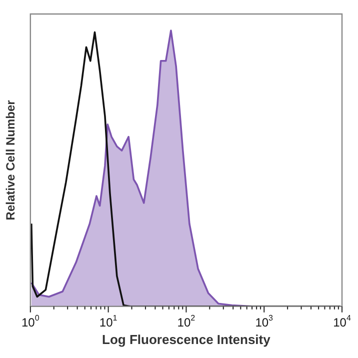  I want to click on y-axis-title: Relative Cell Number, so click(11, 160).